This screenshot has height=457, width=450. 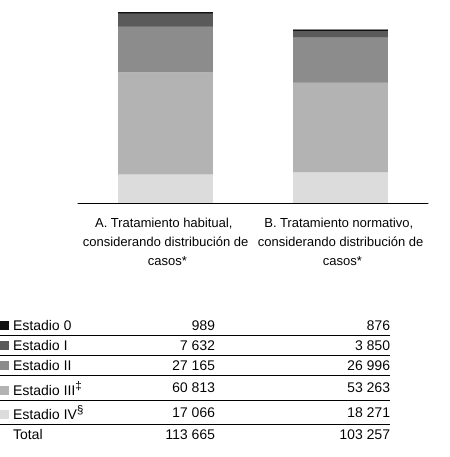 I want to click on legend-label: Estadio 0, so click(x=42, y=325).